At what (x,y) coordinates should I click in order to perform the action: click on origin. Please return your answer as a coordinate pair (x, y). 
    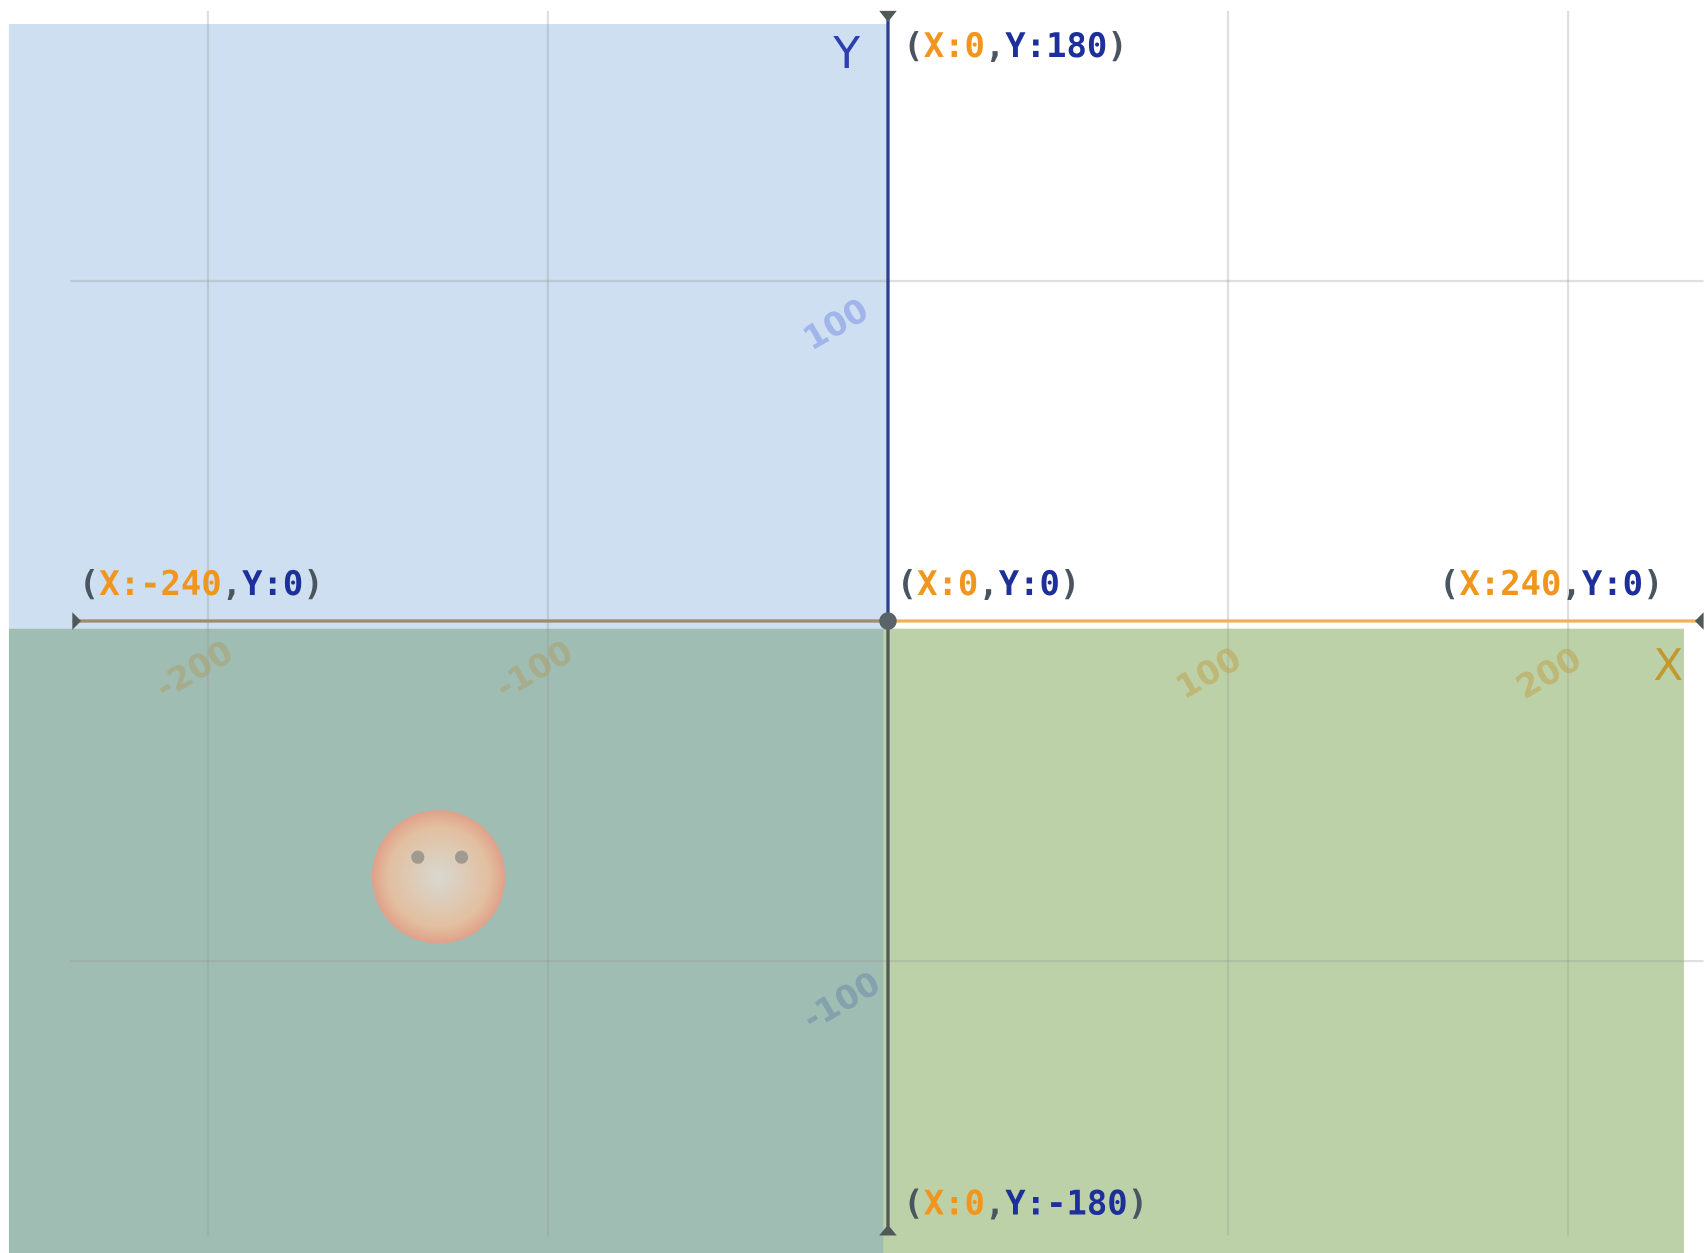
    Looking at the image, I should click on (888, 621).